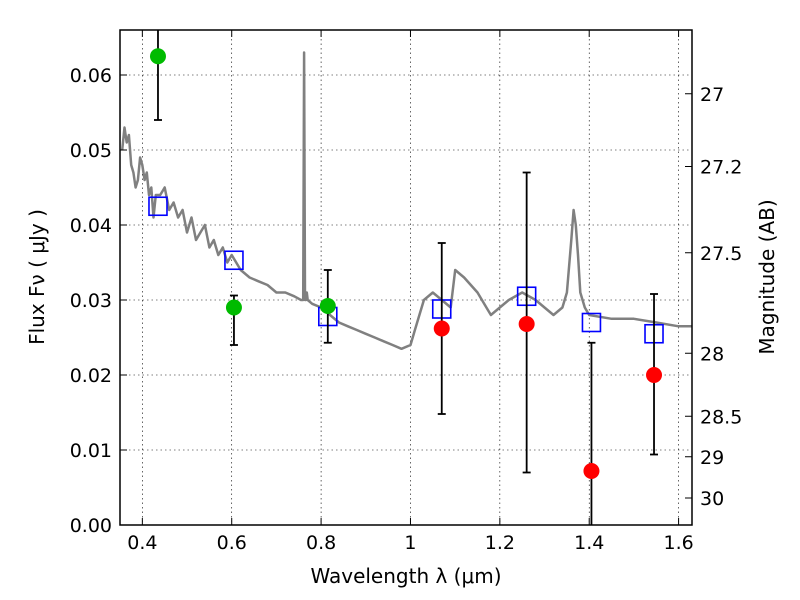 This screenshot has width=800, height=600. What do you see at coordinates (91, 226) in the screenshot?
I see `y-tick-label: 0.04` at bounding box center [91, 226].